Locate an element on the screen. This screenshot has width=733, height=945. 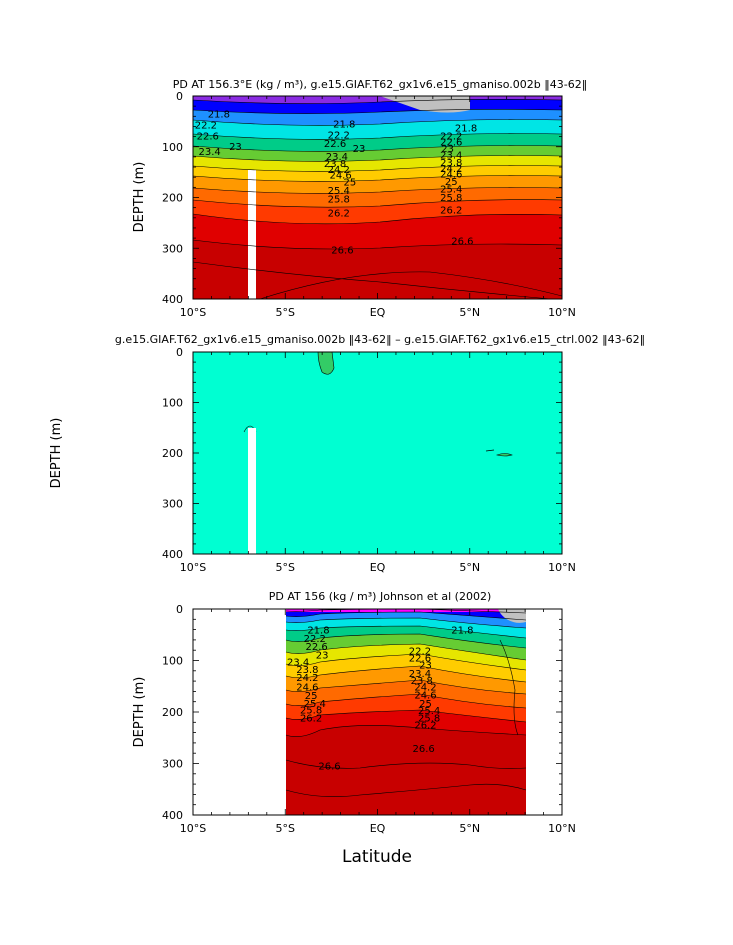
panel3-contour-lines is located at coordinates (406, 703).